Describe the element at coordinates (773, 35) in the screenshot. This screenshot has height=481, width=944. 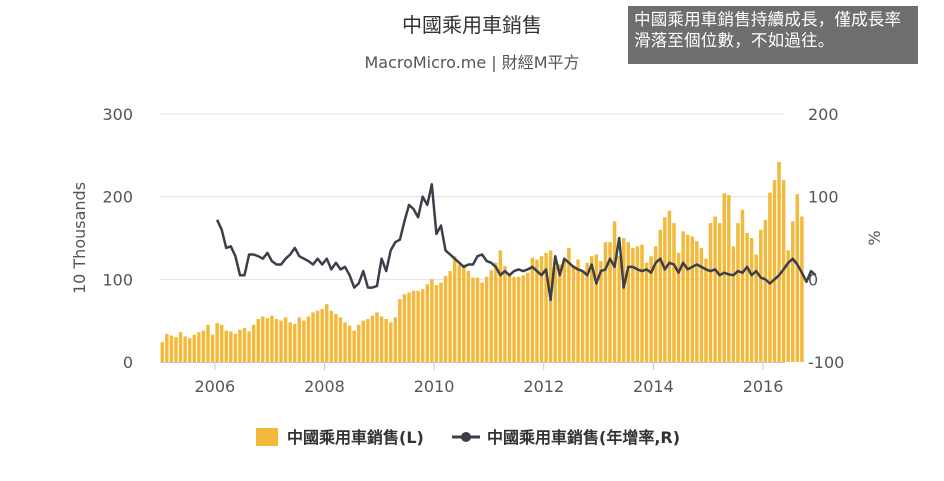
I see `annotation-note: 中國乘用車銷售持續成長，僅成長率滑落至個位數，不如過往。` at that location.